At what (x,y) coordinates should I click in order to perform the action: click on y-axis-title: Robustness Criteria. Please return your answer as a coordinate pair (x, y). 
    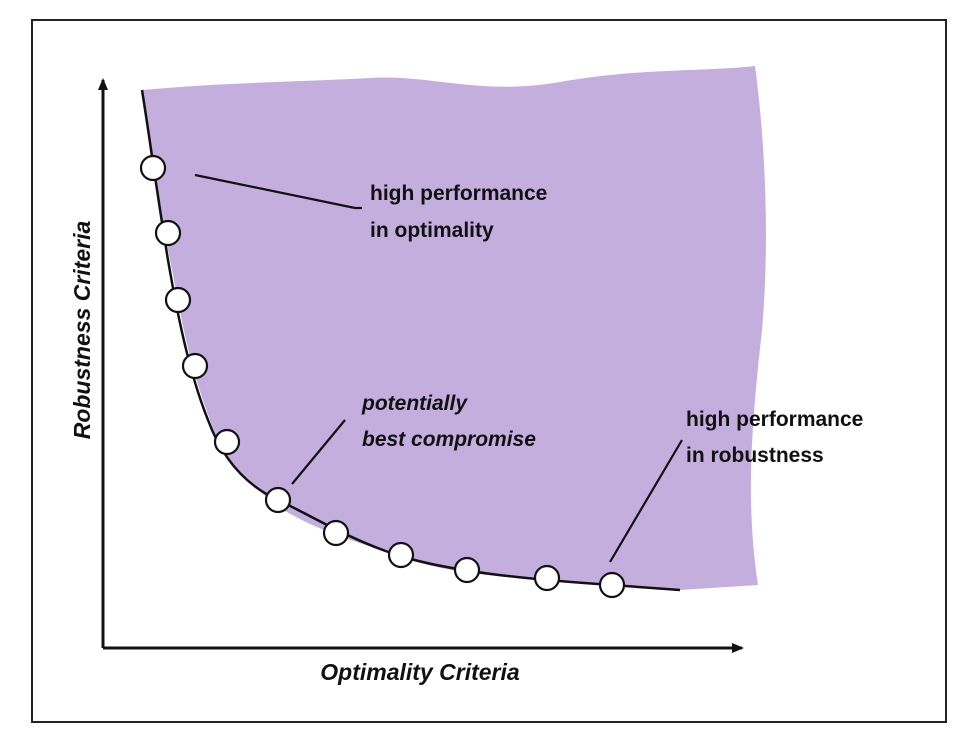
    Looking at the image, I should click on (82, 330).